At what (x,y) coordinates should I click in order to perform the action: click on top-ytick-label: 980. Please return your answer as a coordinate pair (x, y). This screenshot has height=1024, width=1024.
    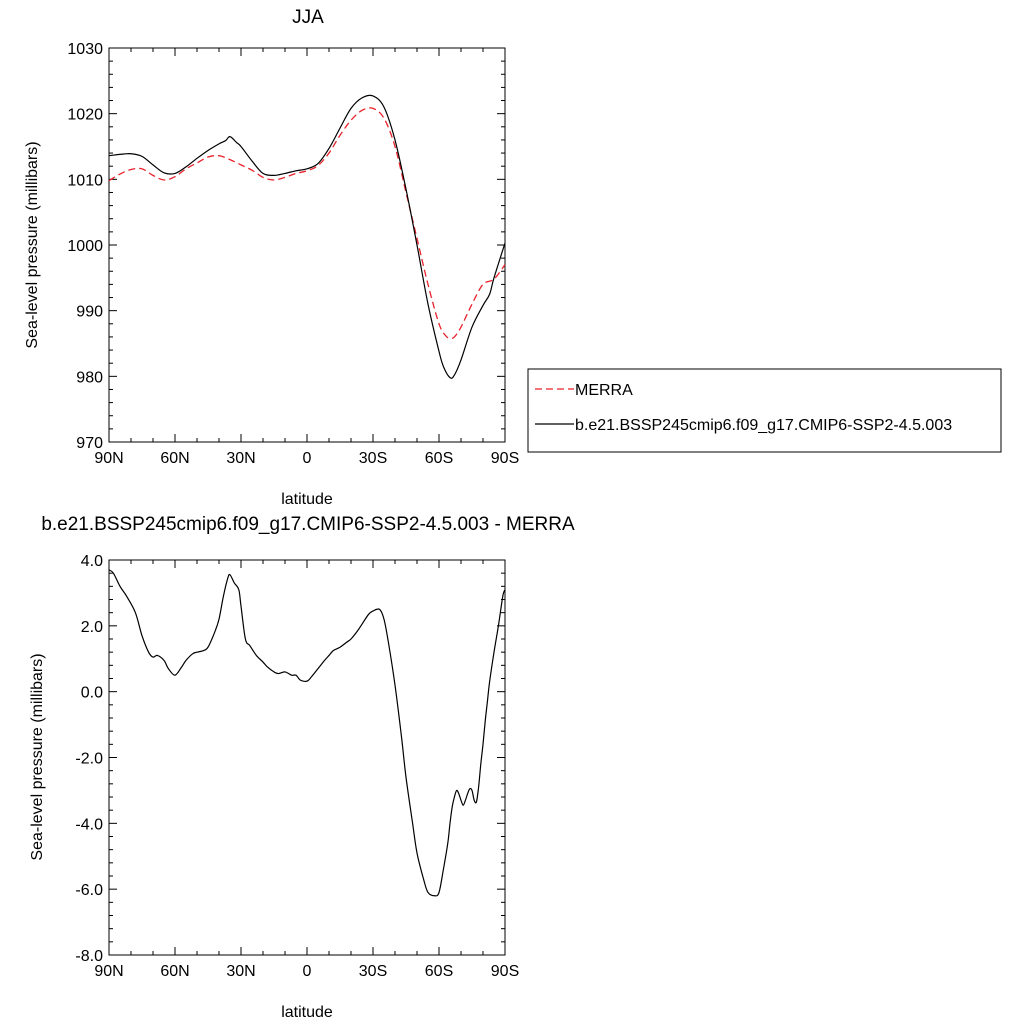
    Looking at the image, I should click on (89, 377).